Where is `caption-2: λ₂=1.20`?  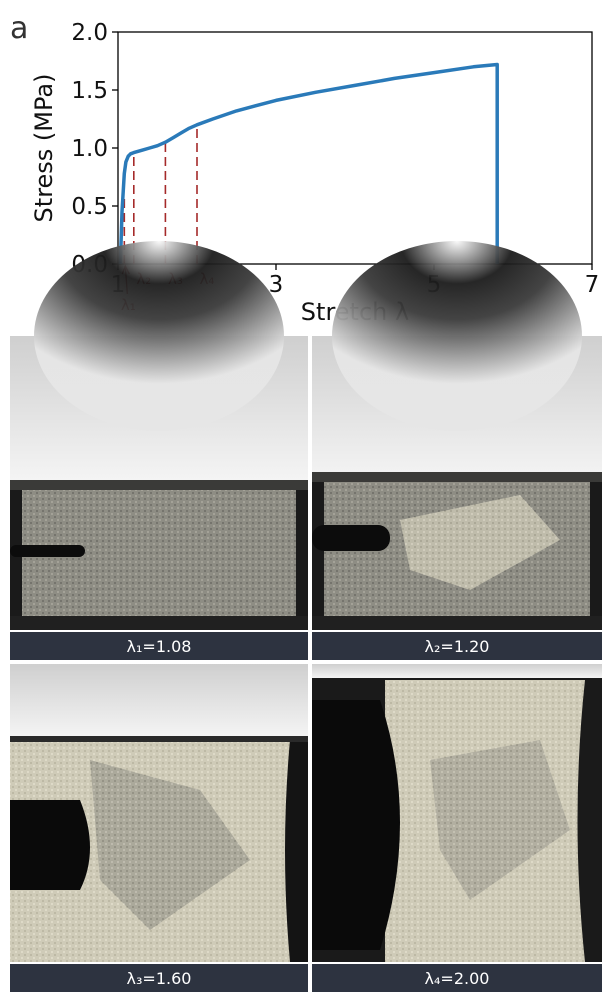
caption-2: λ₂=1.20 is located at coordinates (457, 646).